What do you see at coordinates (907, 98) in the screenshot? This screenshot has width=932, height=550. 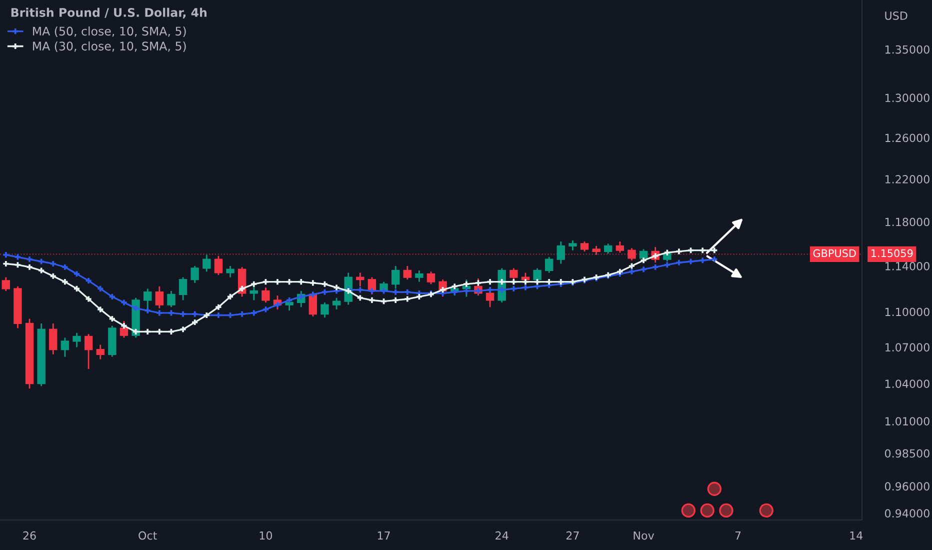 I see `y-tick-label: 1.30000` at bounding box center [907, 98].